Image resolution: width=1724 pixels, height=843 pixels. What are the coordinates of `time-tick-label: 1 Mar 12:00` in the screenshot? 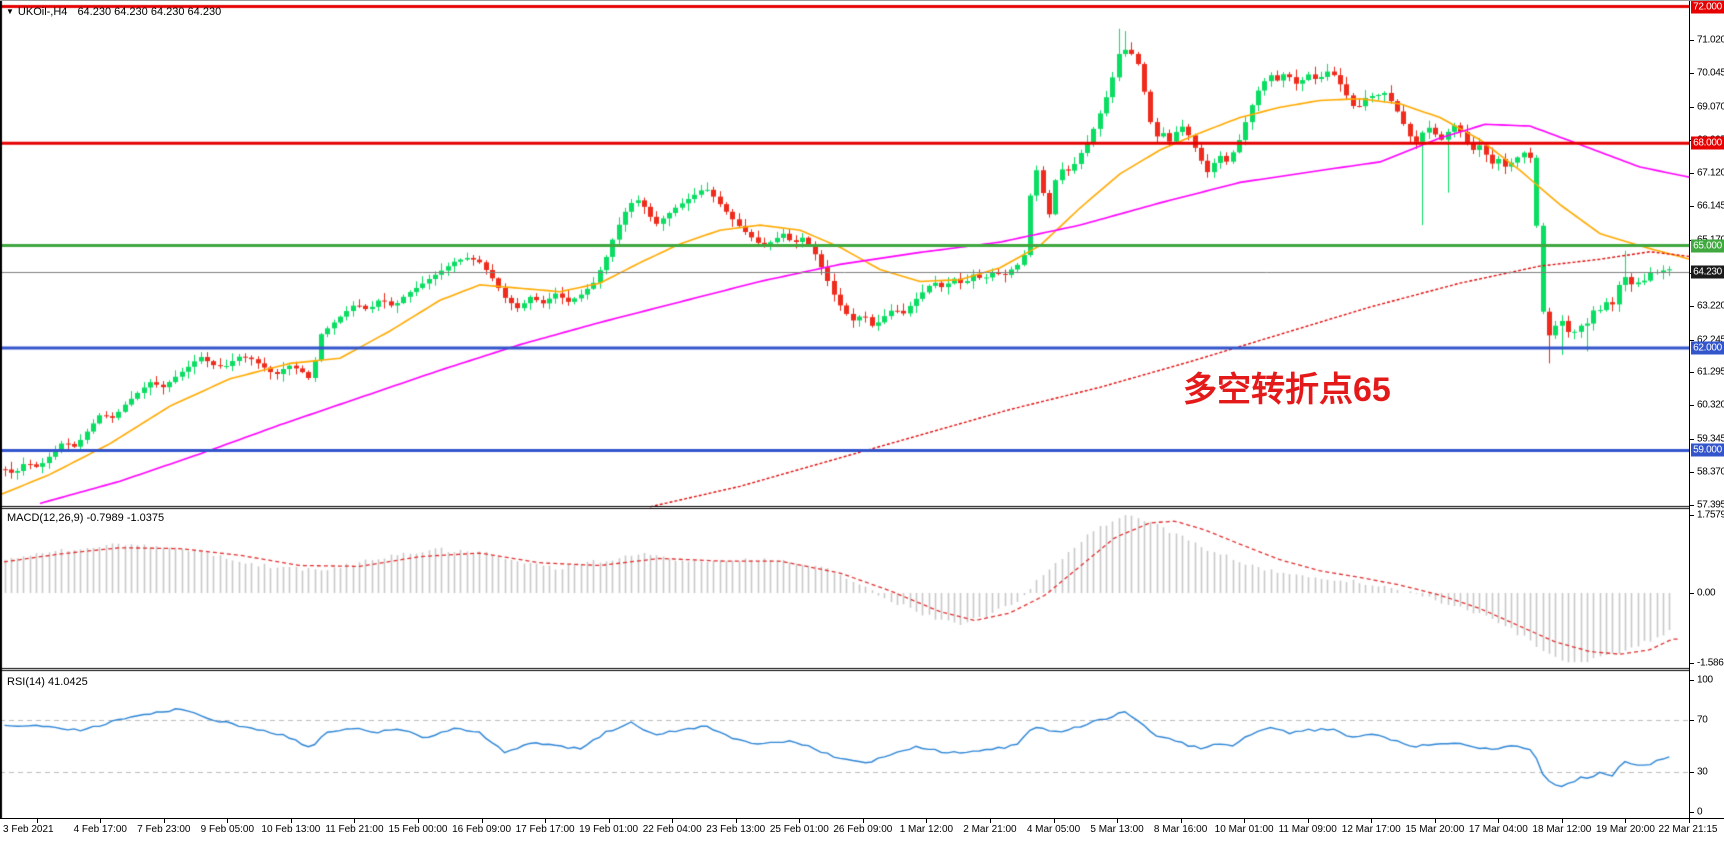 It's located at (926, 829).